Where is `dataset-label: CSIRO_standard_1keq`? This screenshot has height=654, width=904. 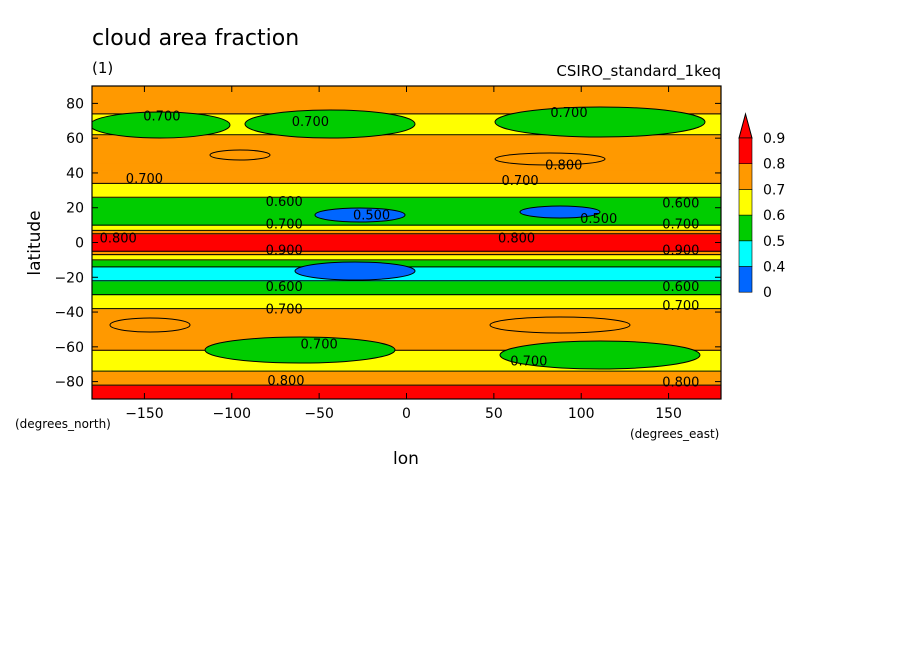 dataset-label: CSIRO_standard_1keq is located at coordinates (638, 71).